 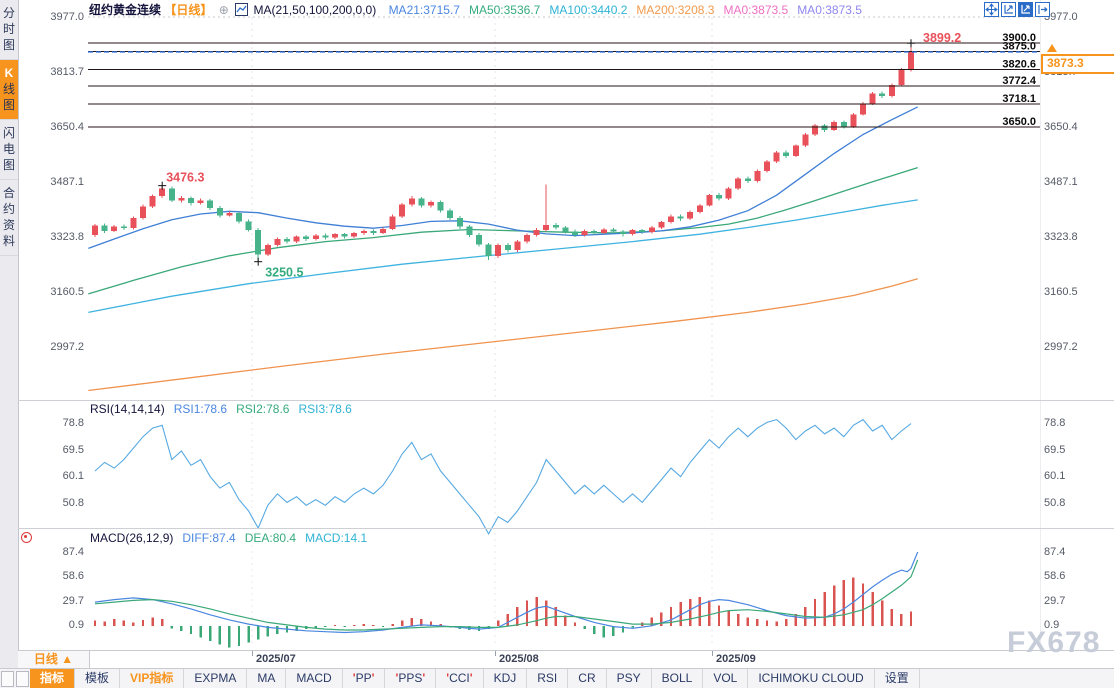 What do you see at coordinates (53, 678) in the screenshot?
I see `toolbar-item-指标: 指标` at bounding box center [53, 678].